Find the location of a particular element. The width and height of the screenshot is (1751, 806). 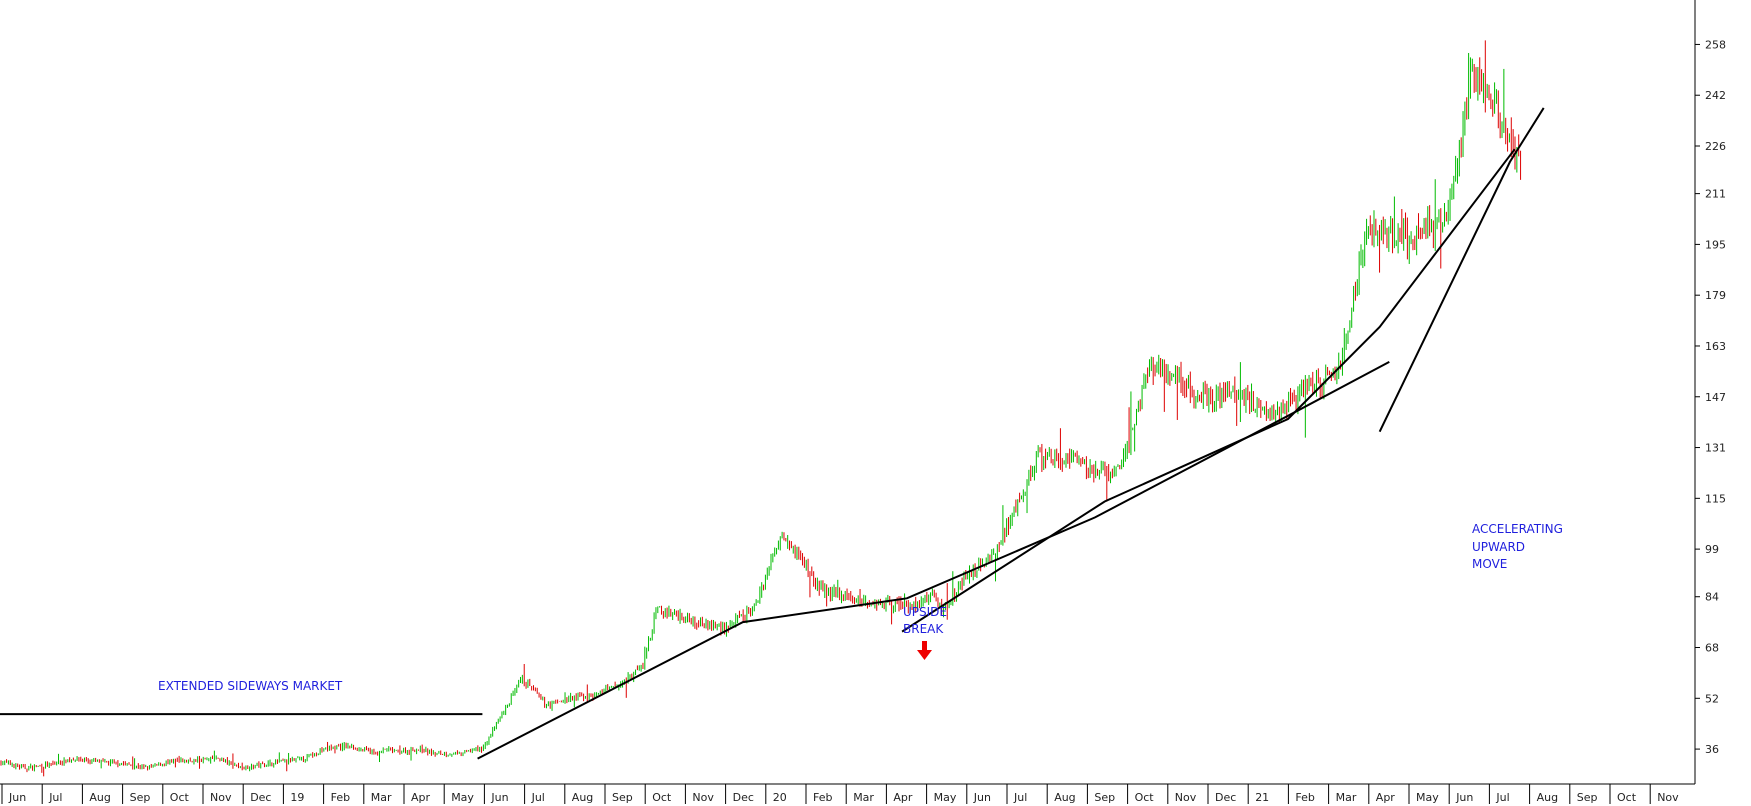

y-tick-label: 68 is located at coordinates (1712, 648).